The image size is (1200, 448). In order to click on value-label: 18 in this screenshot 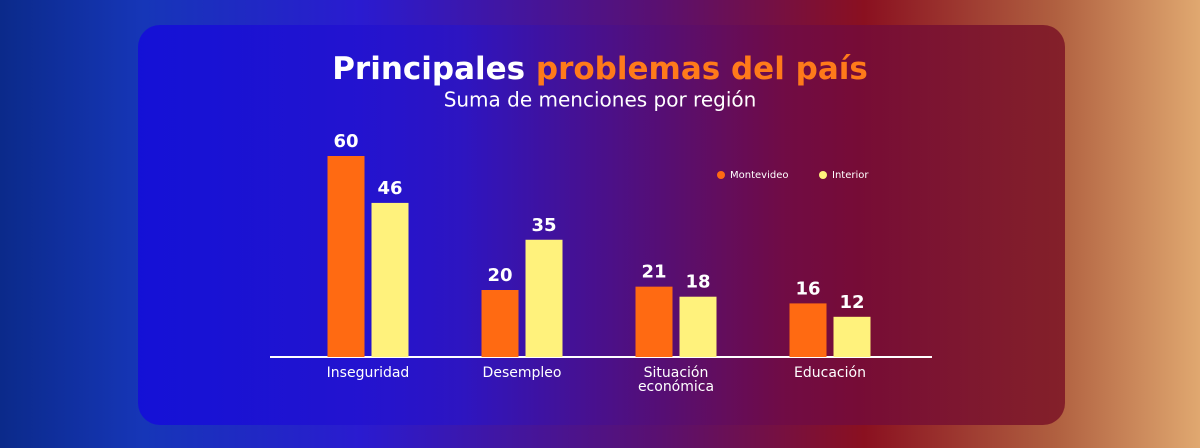, I will do `click(697, 282)`.